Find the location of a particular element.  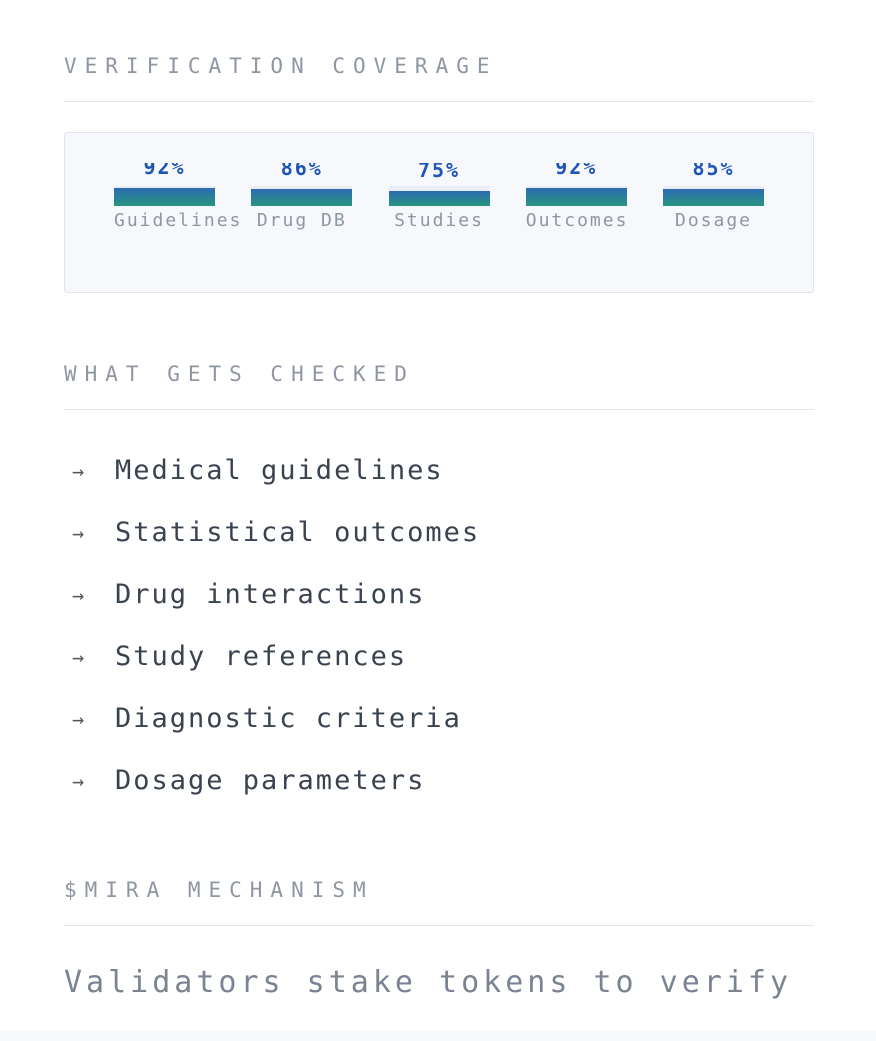

list-item-label: Drug interactions is located at coordinates (270, 594).